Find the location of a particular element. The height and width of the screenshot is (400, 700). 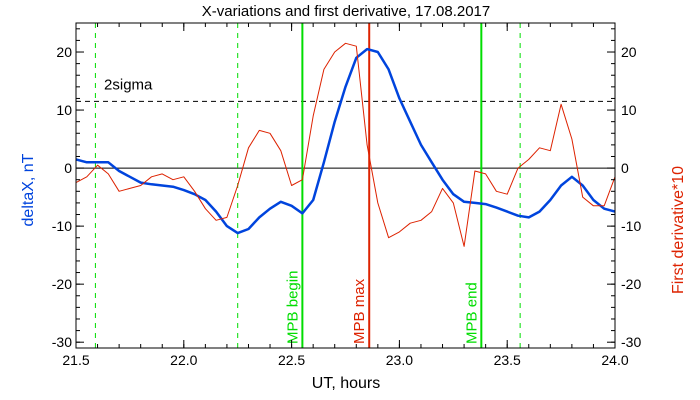

y-tick-label-right-3: -10 is located at coordinates (631, 226).